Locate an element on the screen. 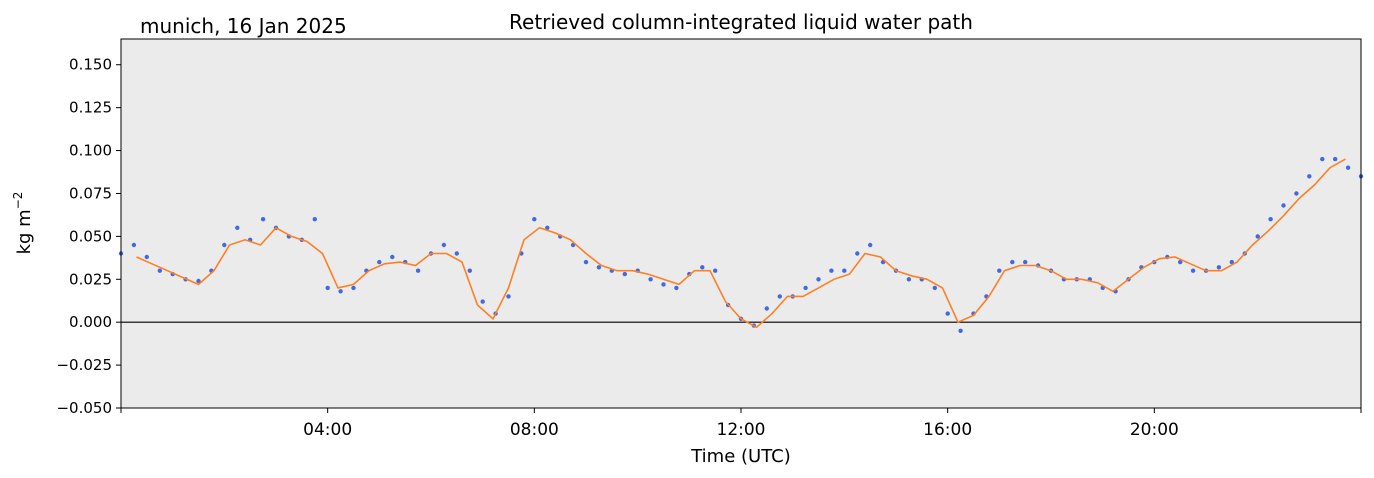 Image resolution: width=1374 pixels, height=478 pixels. x-tick-label: 16:00 is located at coordinates (947, 430).